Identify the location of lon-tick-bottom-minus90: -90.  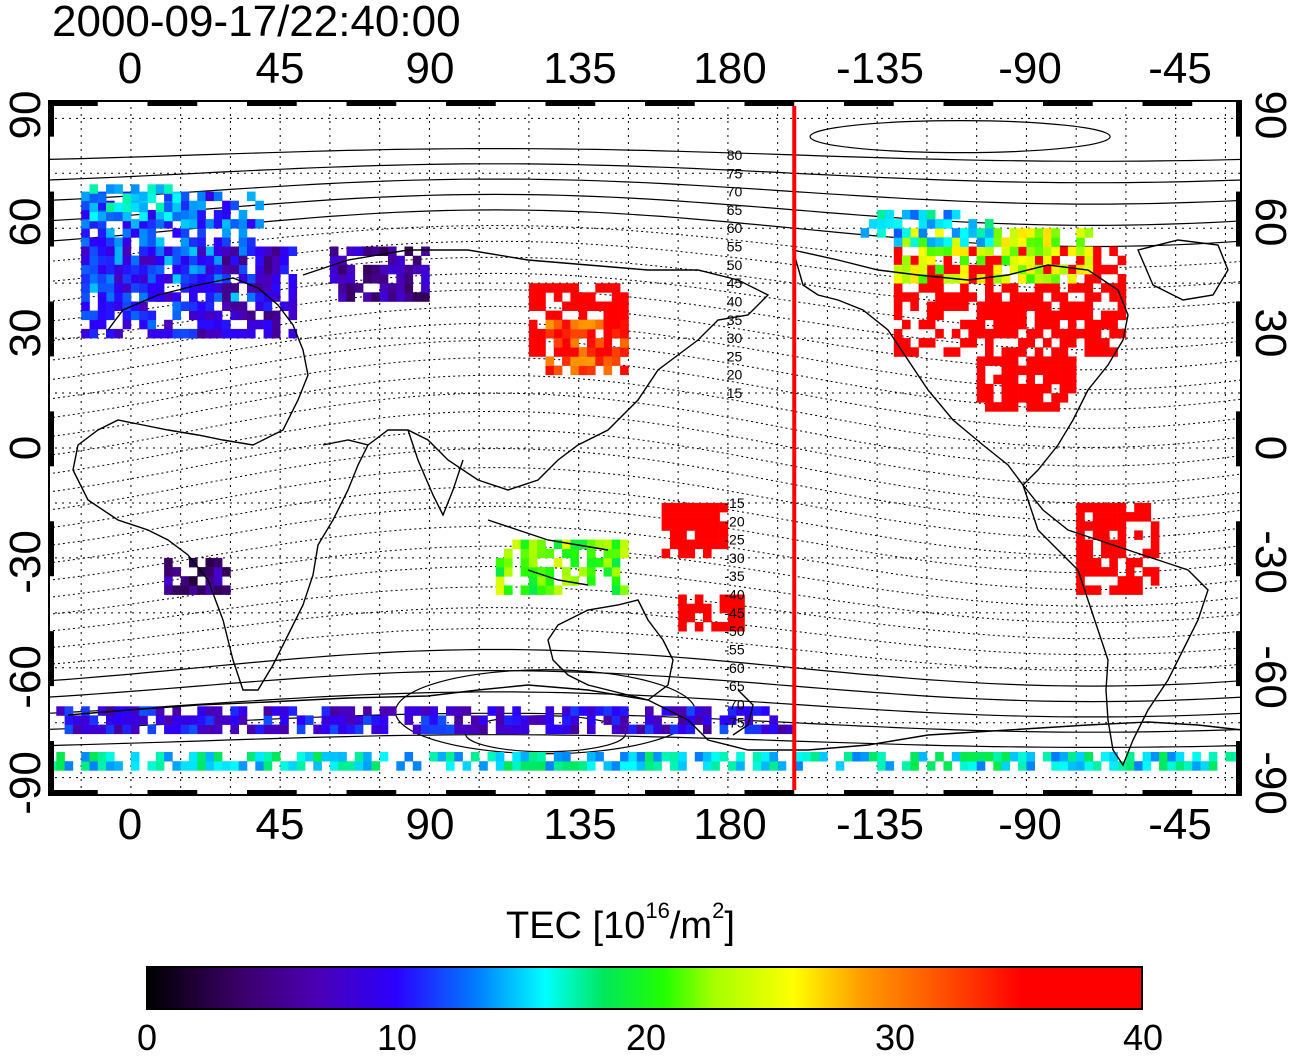
(1030, 824).